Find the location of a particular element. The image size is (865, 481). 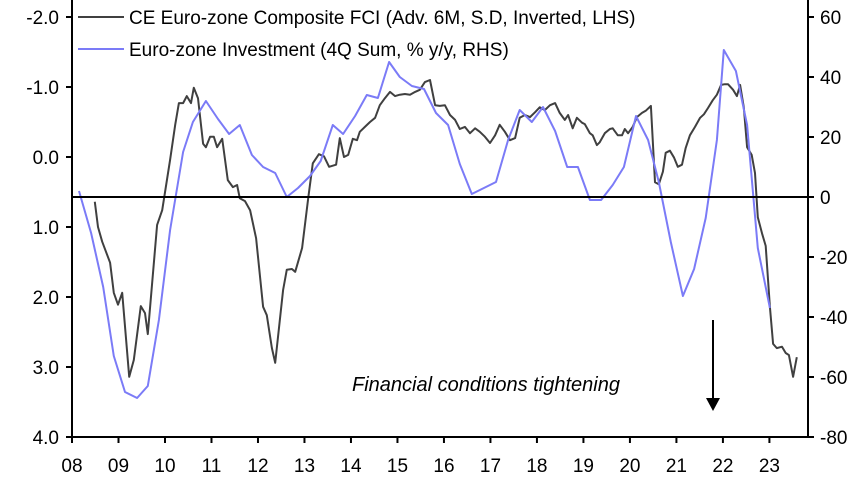

x-tick-label: 16 is located at coordinates (443, 466).